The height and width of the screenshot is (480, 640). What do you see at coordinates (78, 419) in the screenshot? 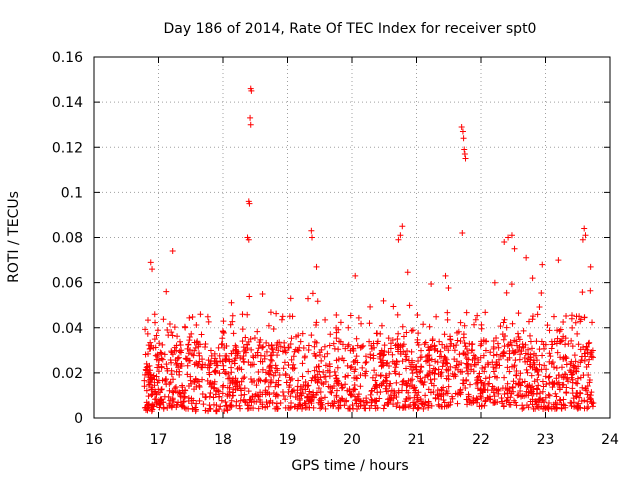
I see `y-tick-label: 0` at bounding box center [78, 419].